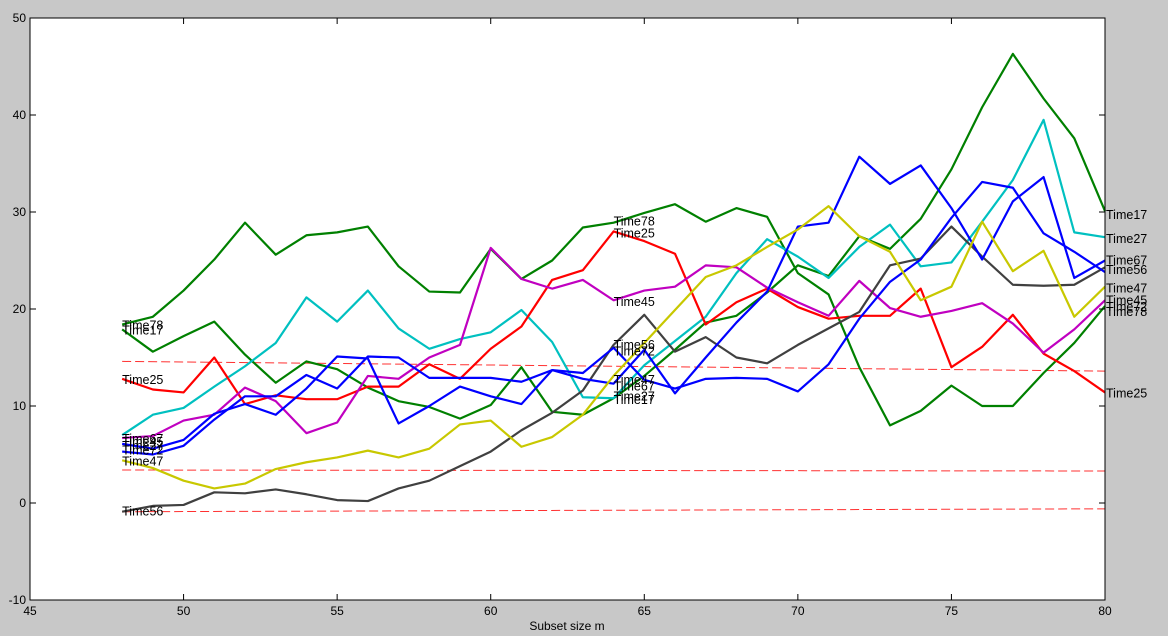 Image resolution: width=1168 pixels, height=636 pixels. I want to click on x-tick-label: 80, so click(1105, 611).